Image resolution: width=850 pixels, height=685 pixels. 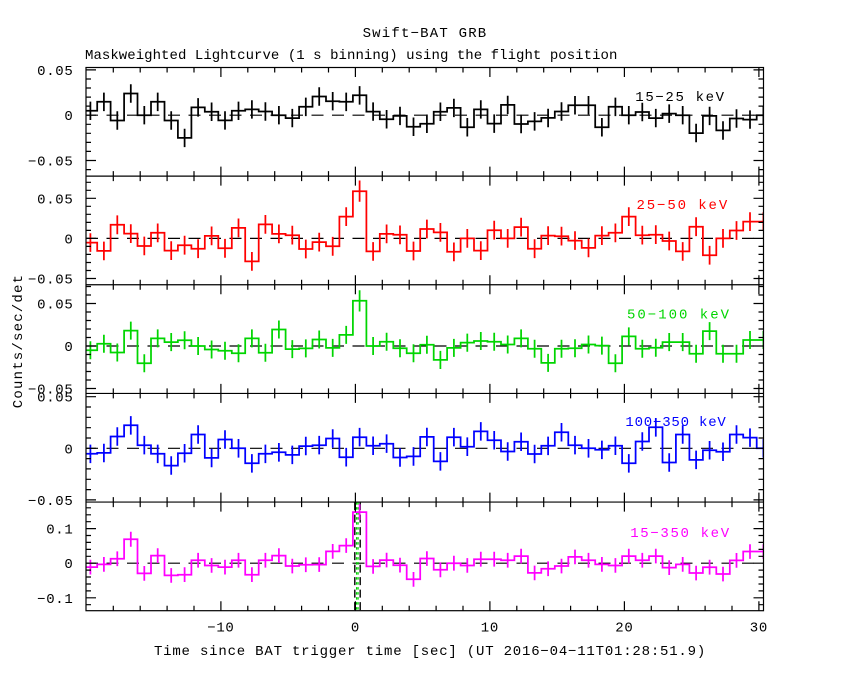 What do you see at coordinates (59, 531) in the screenshot?
I see `svg-text: 0.1` at bounding box center [59, 531].